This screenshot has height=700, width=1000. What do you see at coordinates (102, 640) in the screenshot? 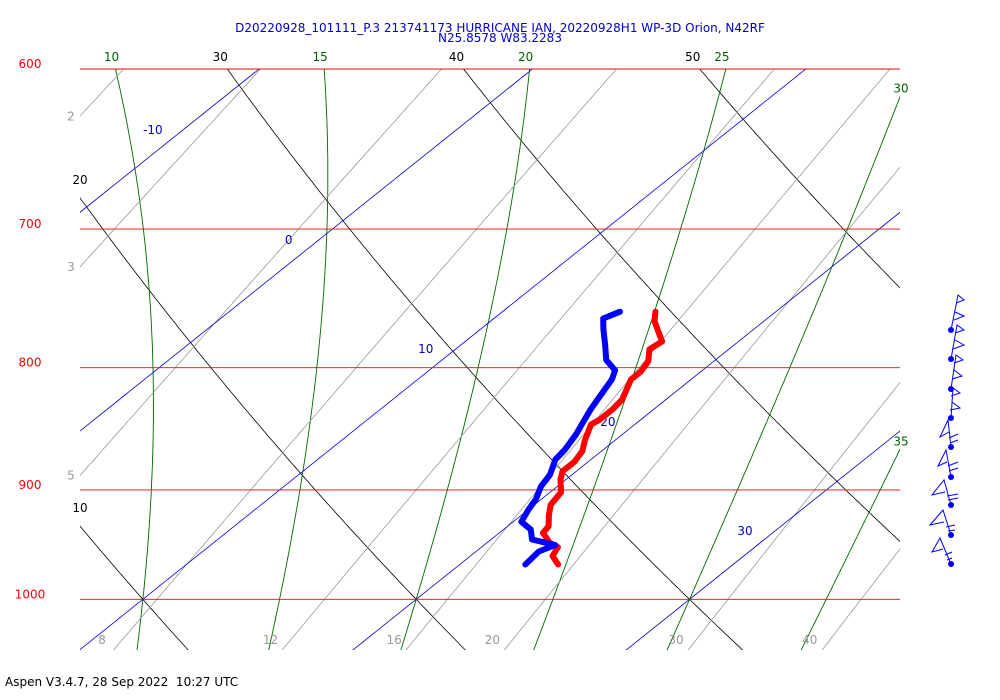
I see `mixing-ratio-label: 8` at bounding box center [102, 640].